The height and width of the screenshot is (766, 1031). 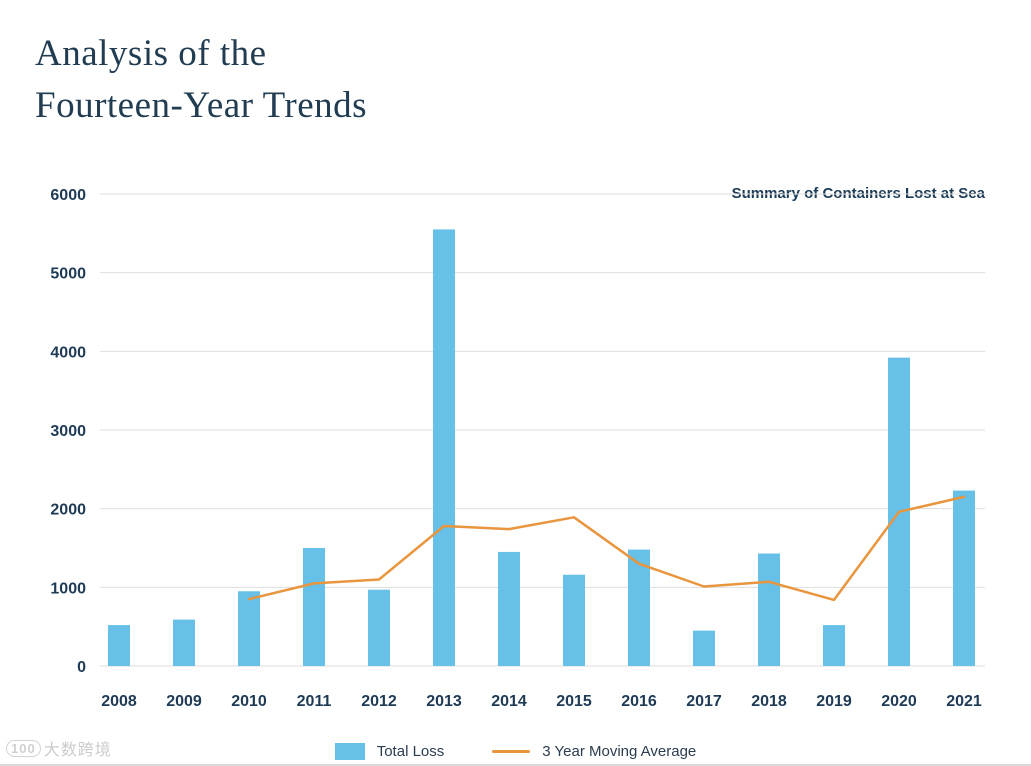 I want to click on watermark-logo: 100, so click(x=23, y=748).